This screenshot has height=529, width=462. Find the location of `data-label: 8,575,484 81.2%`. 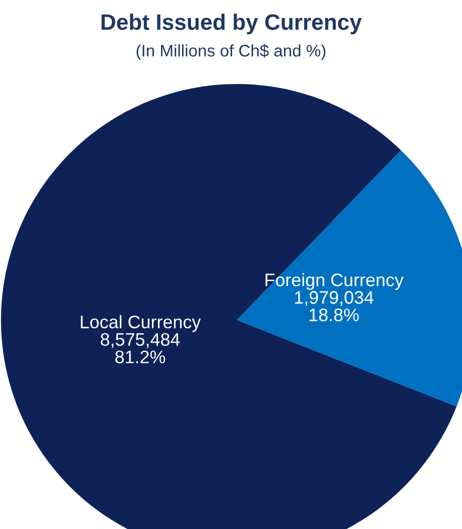

data-label: 8,575,484 81.2% is located at coordinates (140, 348).